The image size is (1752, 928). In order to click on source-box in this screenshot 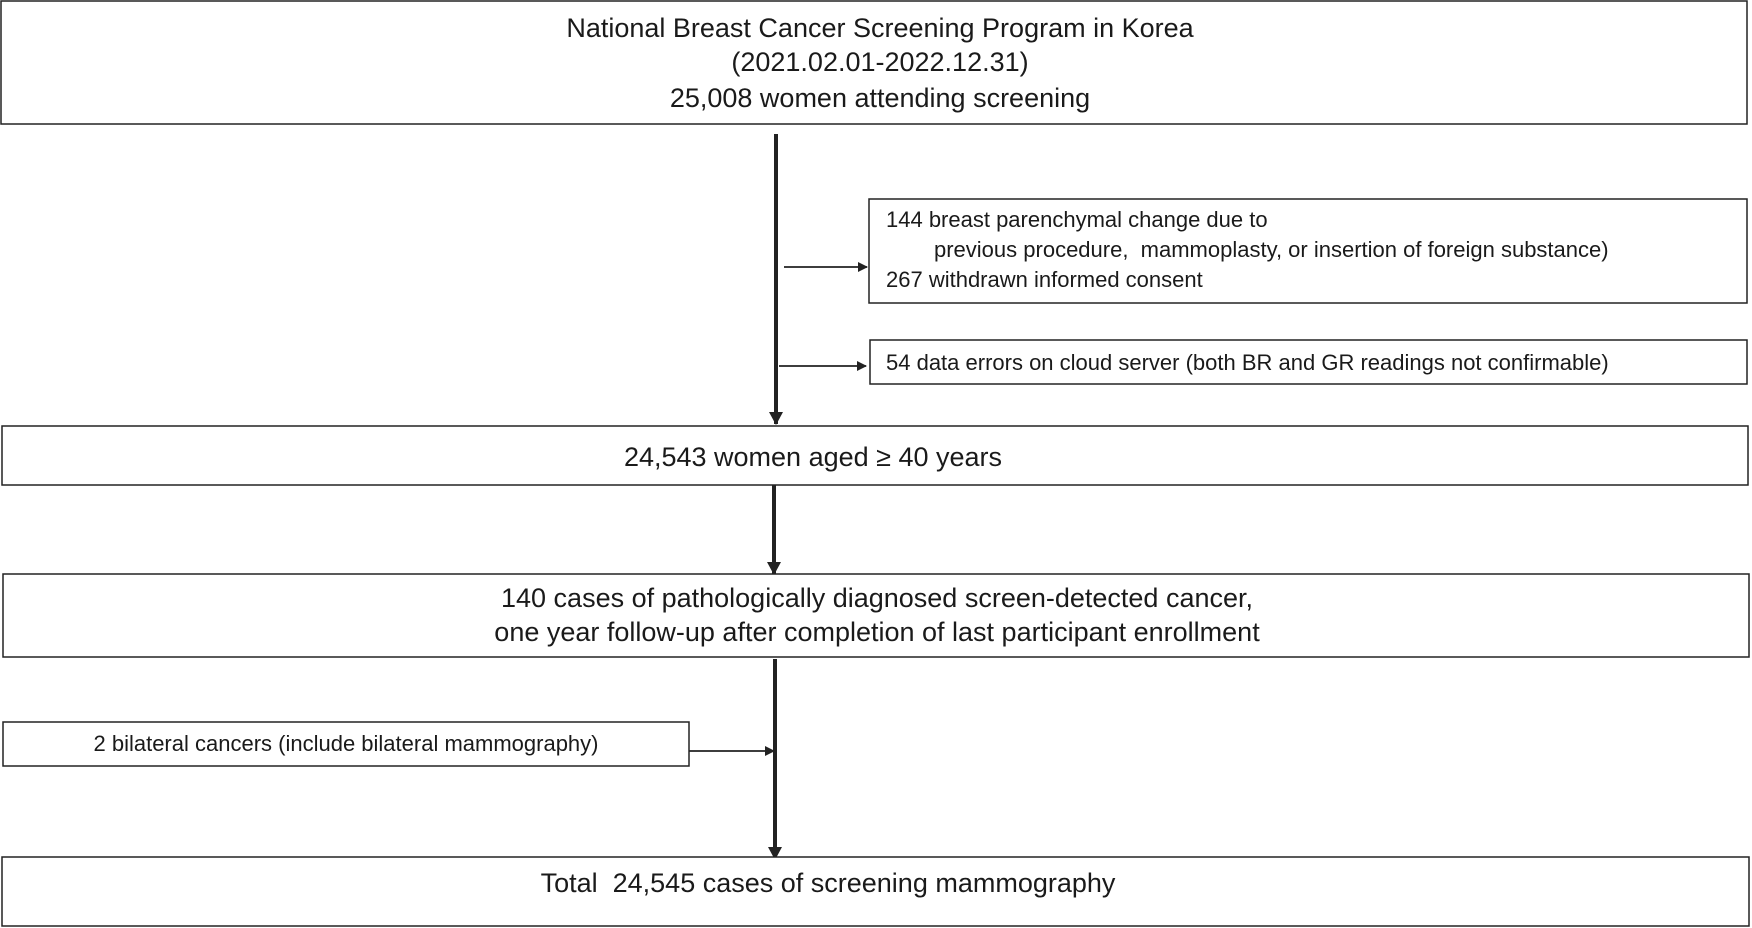, I will do `click(874, 62)`.